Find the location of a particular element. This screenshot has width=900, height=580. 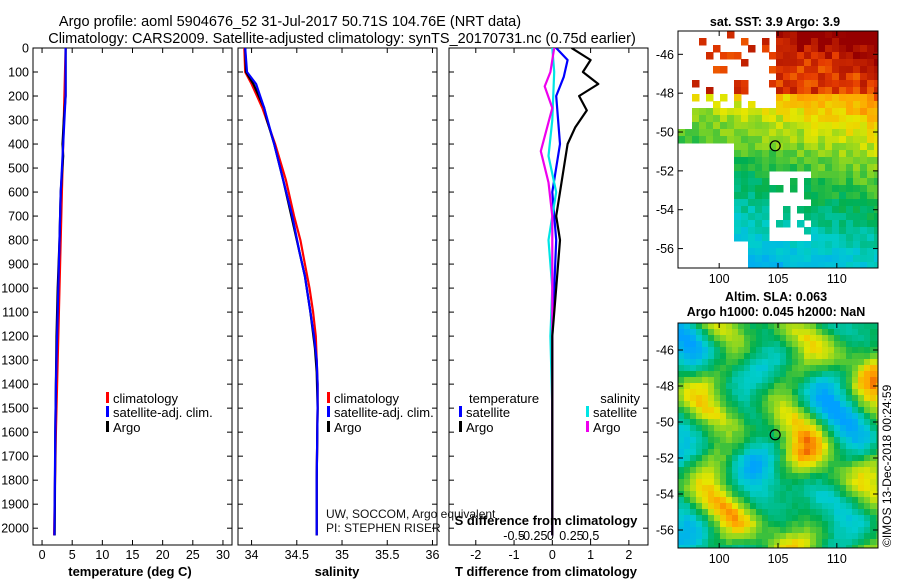

depth-tick-label: 900 is located at coordinates (18, 265).